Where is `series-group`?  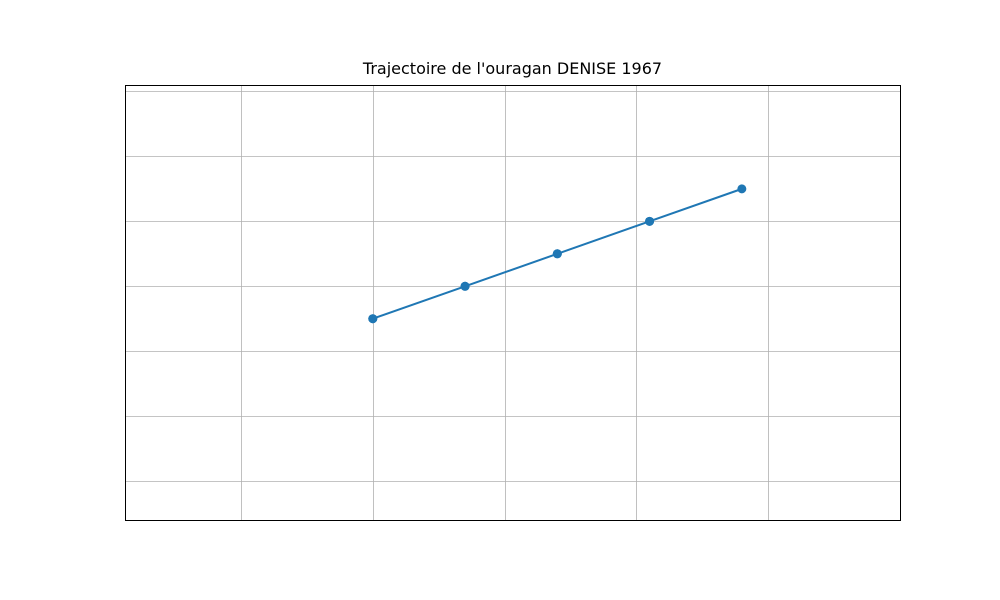 series-group is located at coordinates (557, 254).